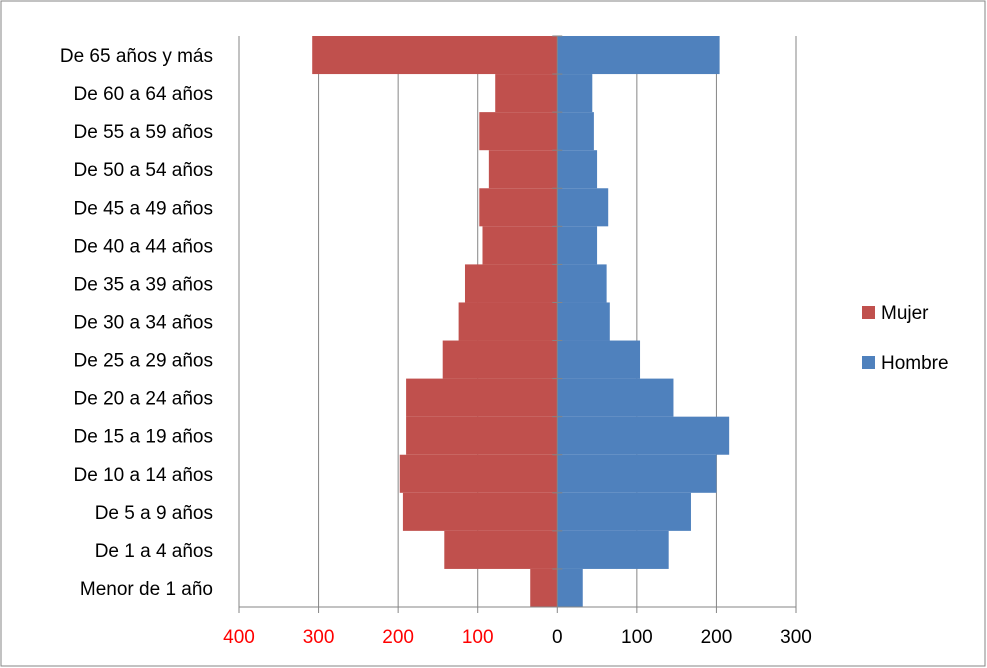  Describe the element at coordinates (717, 637) in the screenshot. I see `x-tick-label-6: 200` at that location.